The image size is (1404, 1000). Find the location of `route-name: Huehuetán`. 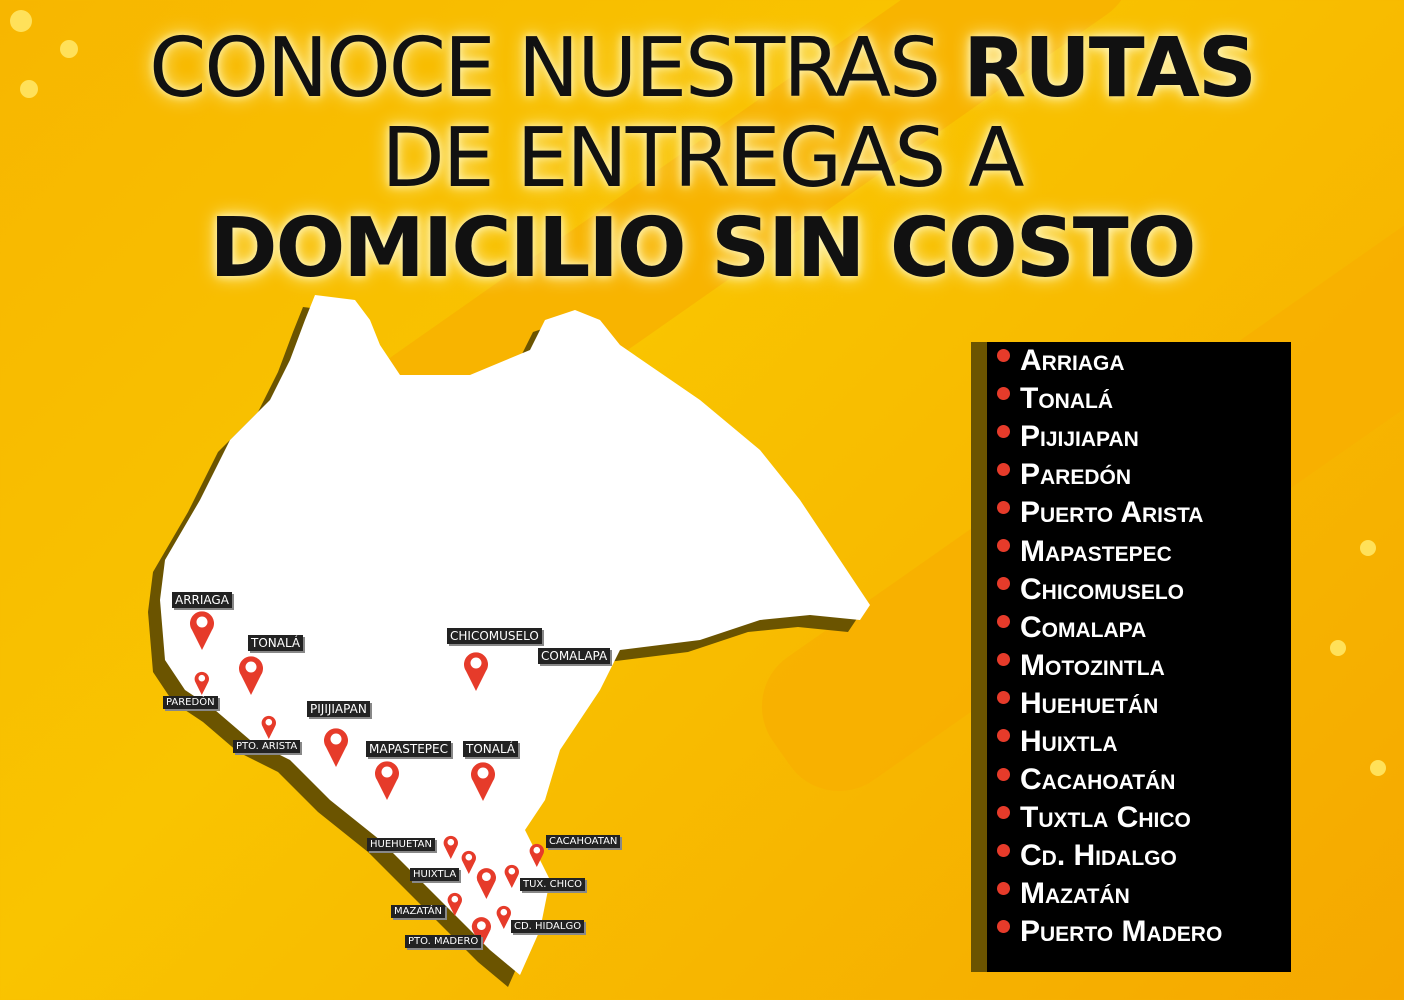

route-name: Huehuetán is located at coordinates (1089, 703).